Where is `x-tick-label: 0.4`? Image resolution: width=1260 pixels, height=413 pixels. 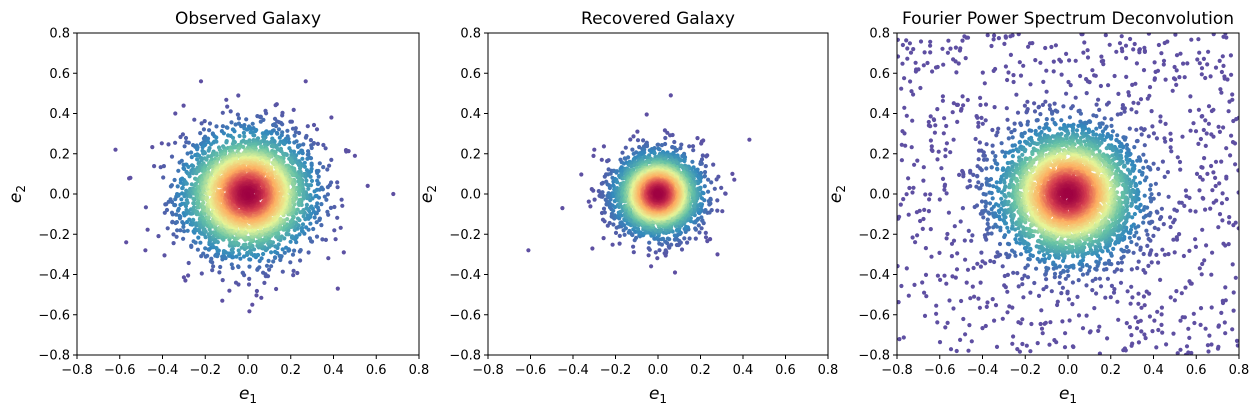
x-tick-label: 0.4 is located at coordinates (333, 370).